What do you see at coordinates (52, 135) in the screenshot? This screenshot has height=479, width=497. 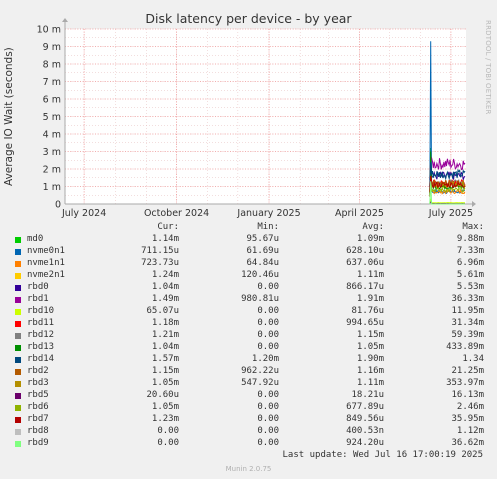 I see `y-tick-label: 4 m` at bounding box center [52, 135].